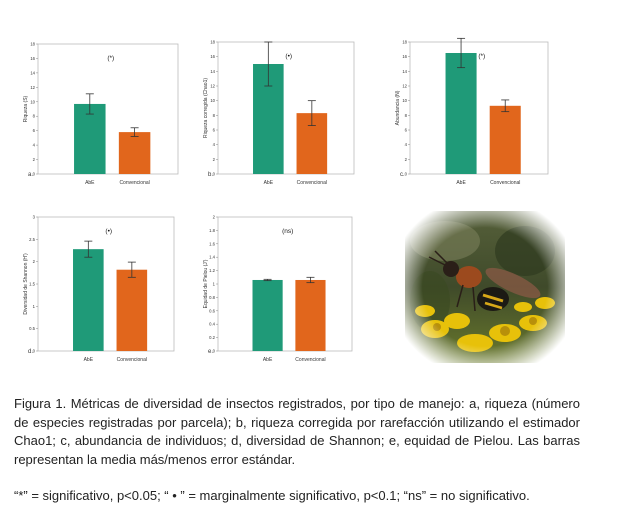  I want to click on y-tick-label: 1.5, so click(32, 284).